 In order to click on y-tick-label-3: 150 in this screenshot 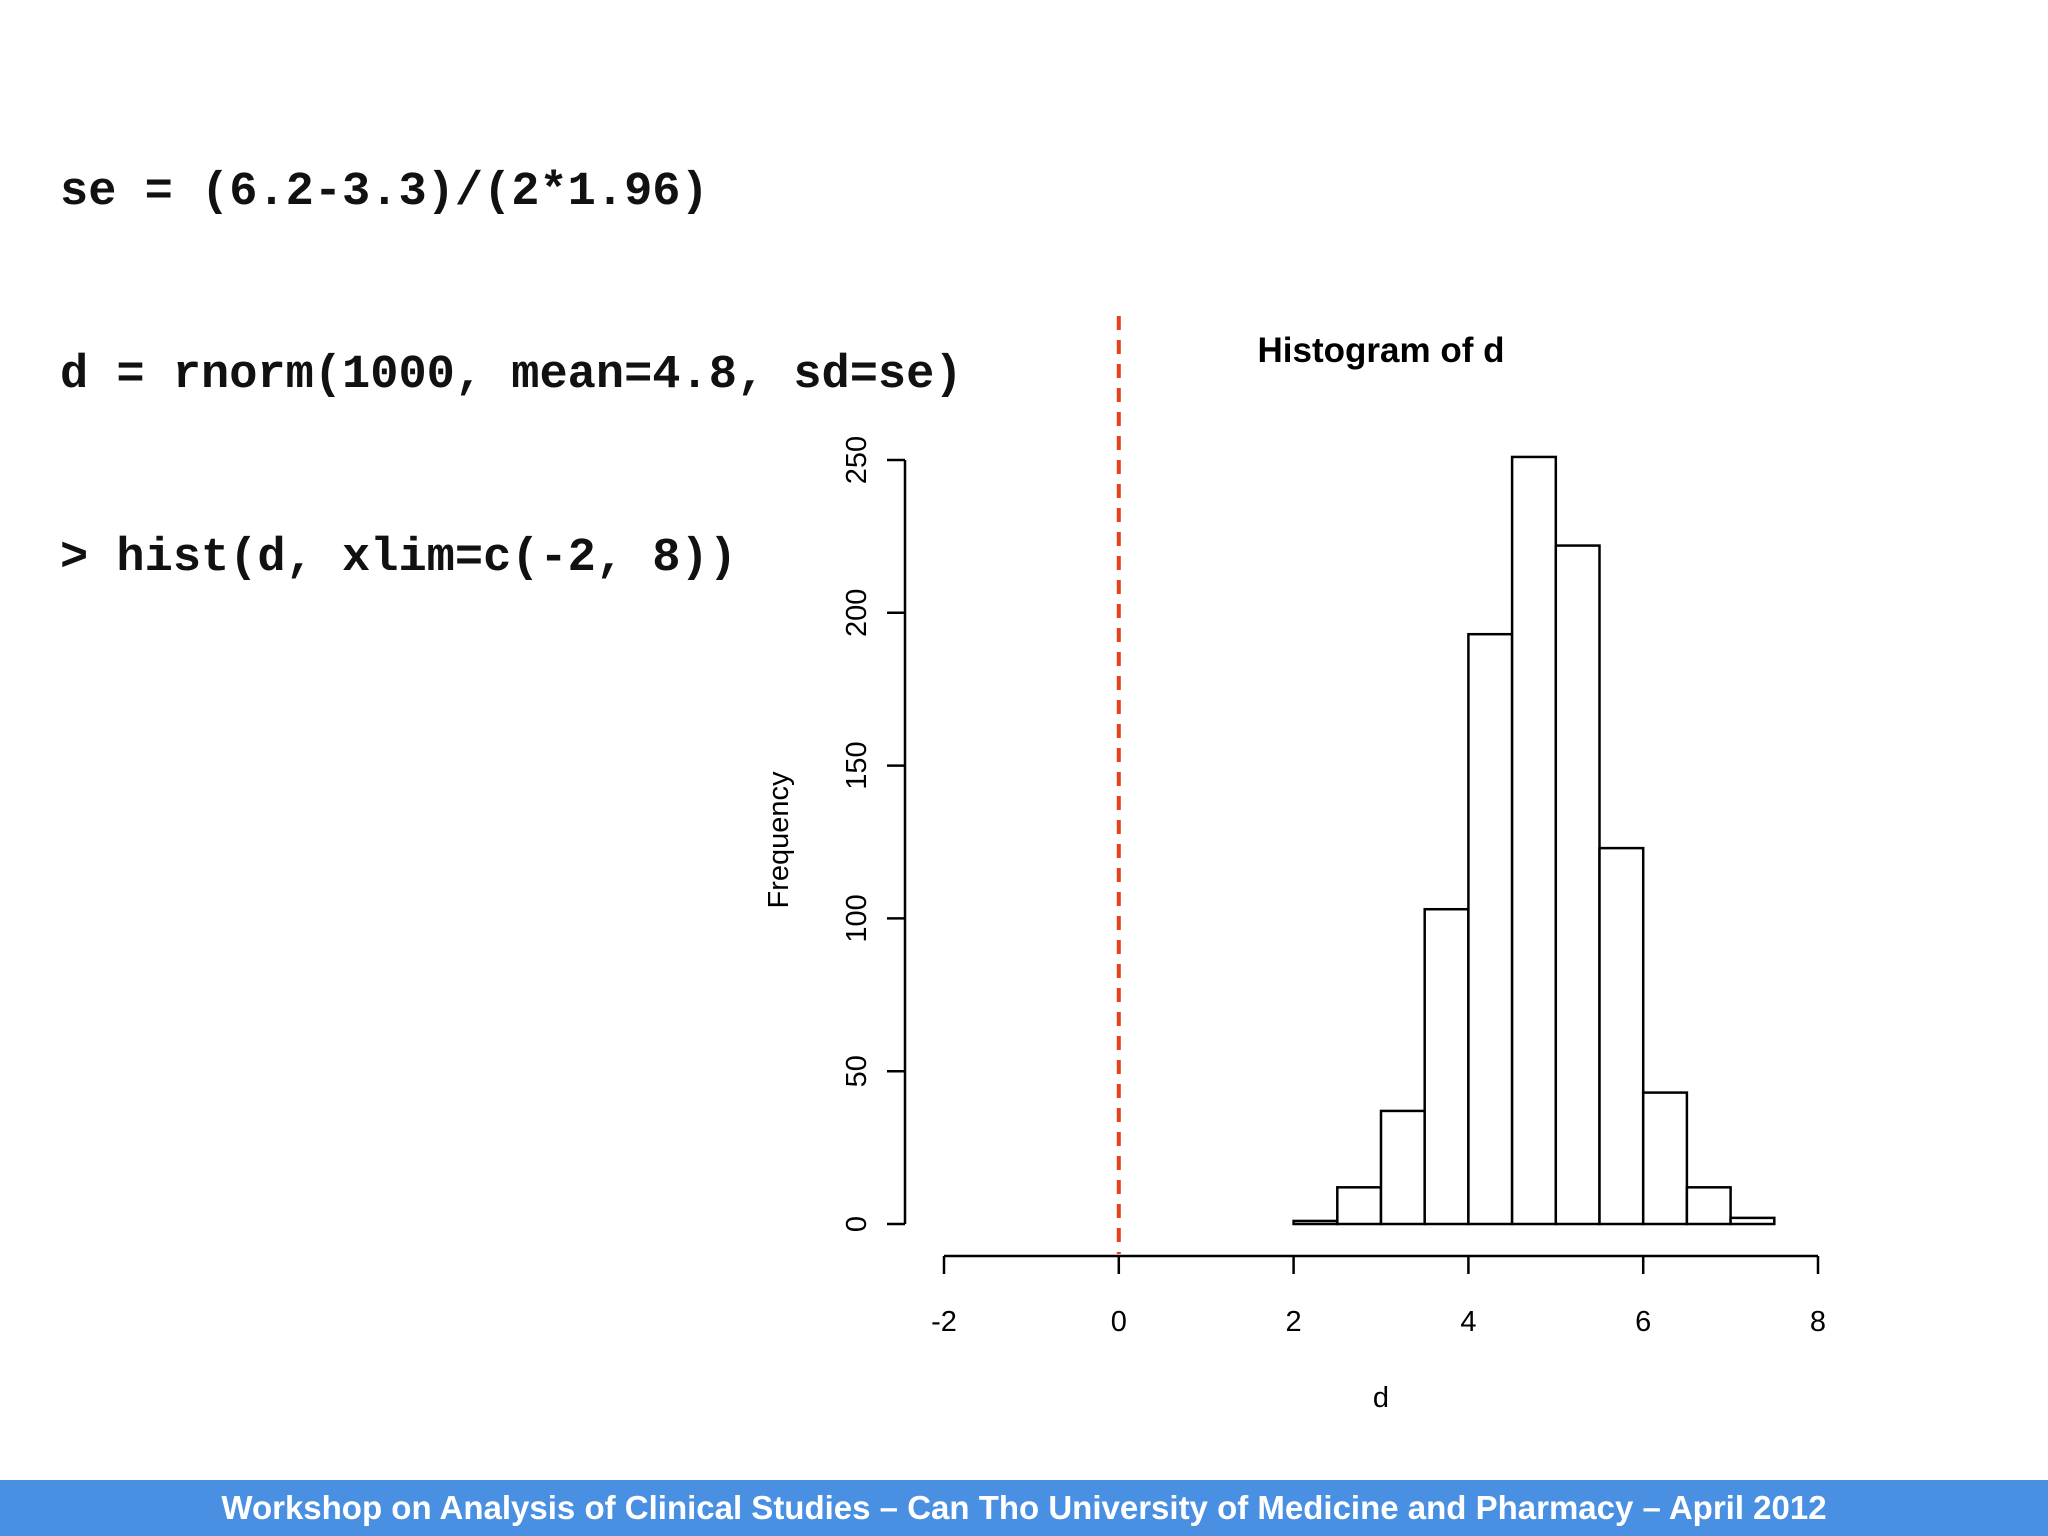, I will do `click(857, 765)`.